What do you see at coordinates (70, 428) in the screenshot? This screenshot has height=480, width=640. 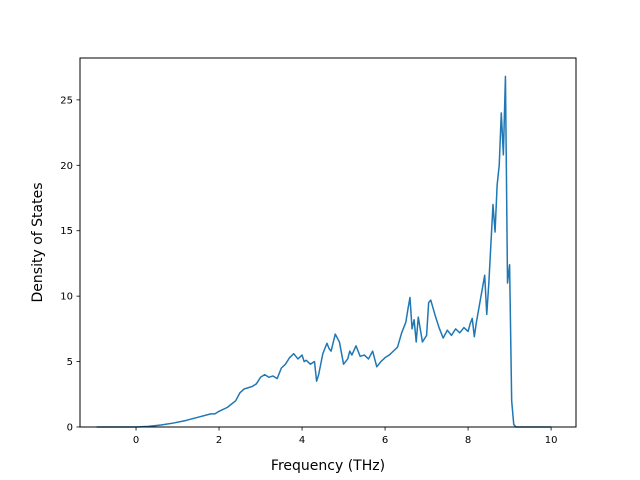 I see `y-tick-label: 0` at bounding box center [70, 428].